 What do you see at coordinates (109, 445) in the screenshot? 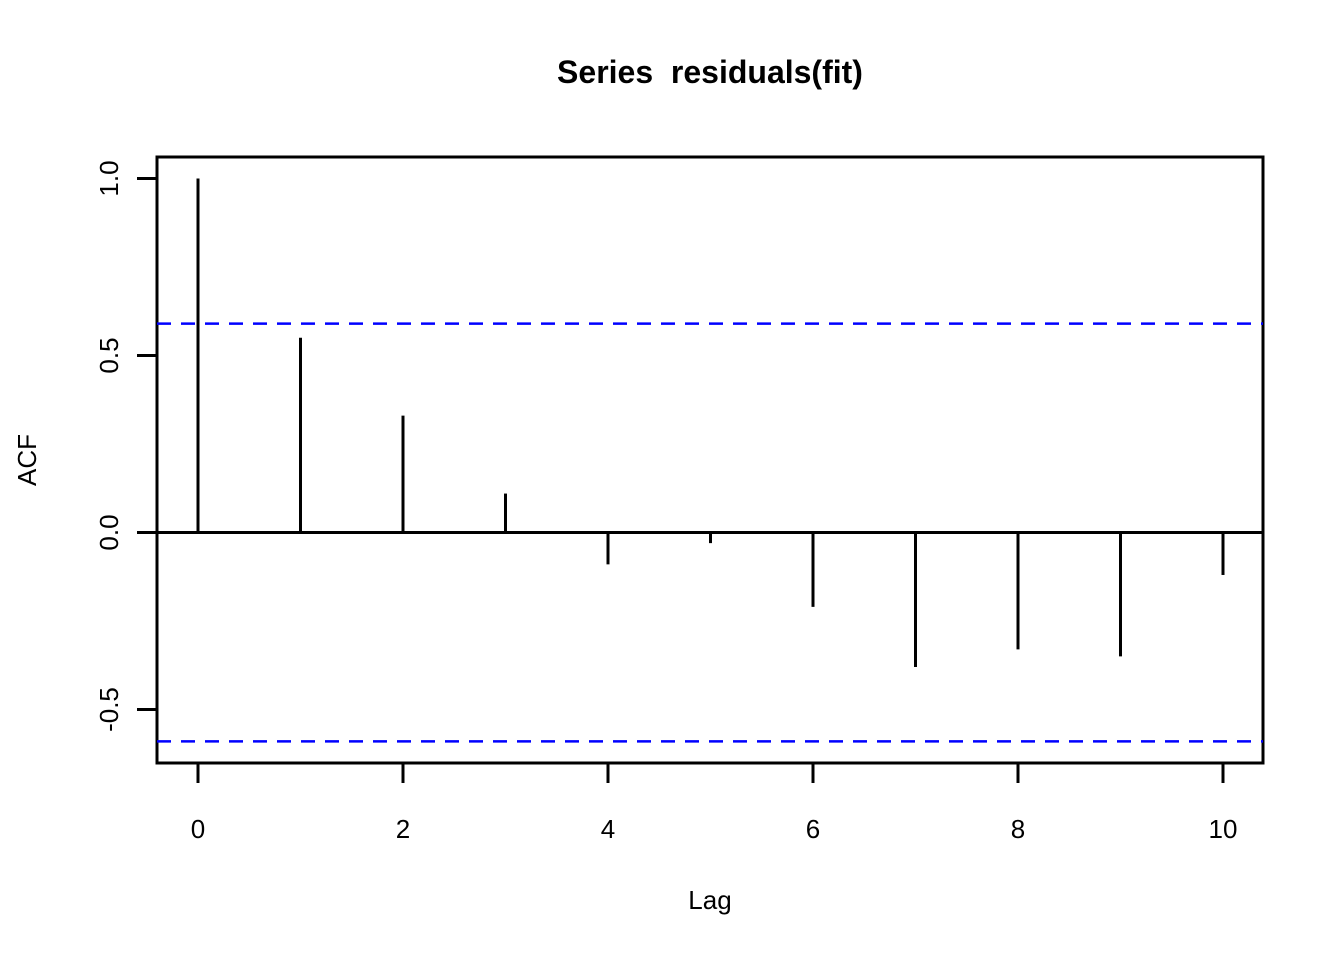
I see `y-axis-tick-labels: 1.0 0.5 0.0 -0.5` at bounding box center [109, 445].